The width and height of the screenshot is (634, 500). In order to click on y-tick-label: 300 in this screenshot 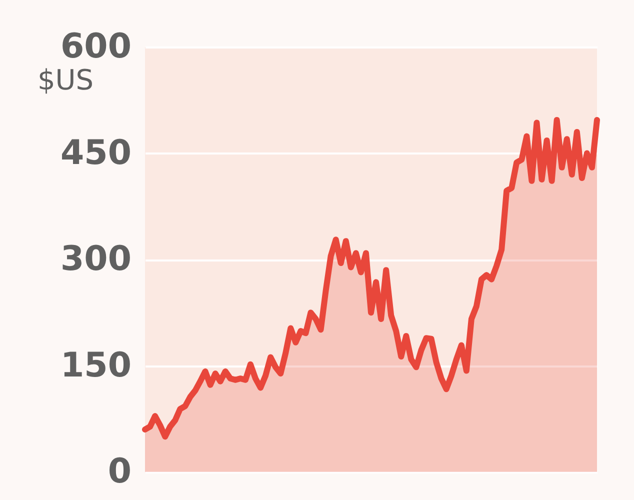, I will do `click(96, 259)`.